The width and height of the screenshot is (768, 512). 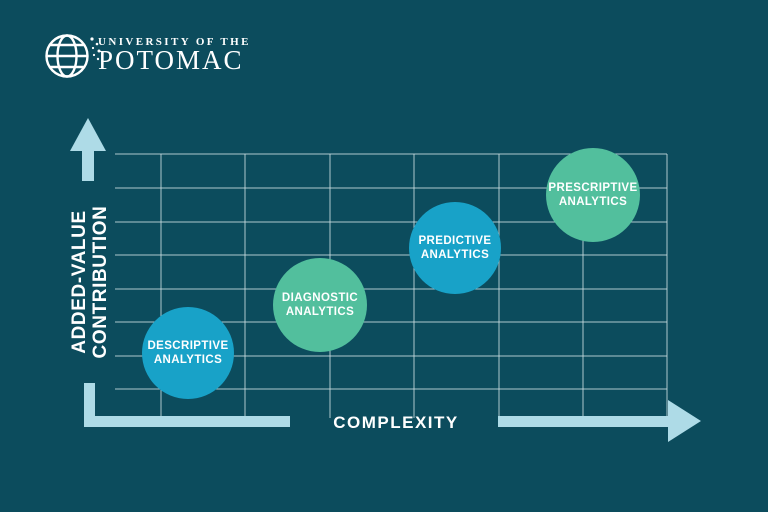 What do you see at coordinates (320, 298) in the screenshot?
I see `stage-label-line: DIAGNOSTIC` at bounding box center [320, 298].